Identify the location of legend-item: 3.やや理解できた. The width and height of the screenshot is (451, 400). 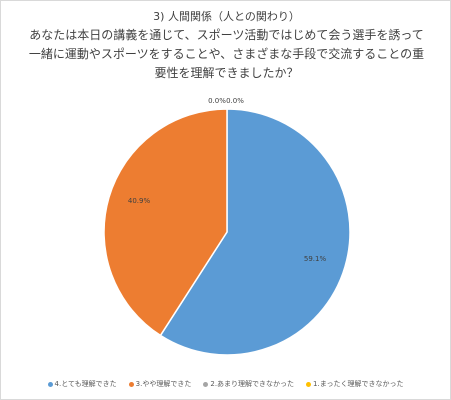
(160, 384).